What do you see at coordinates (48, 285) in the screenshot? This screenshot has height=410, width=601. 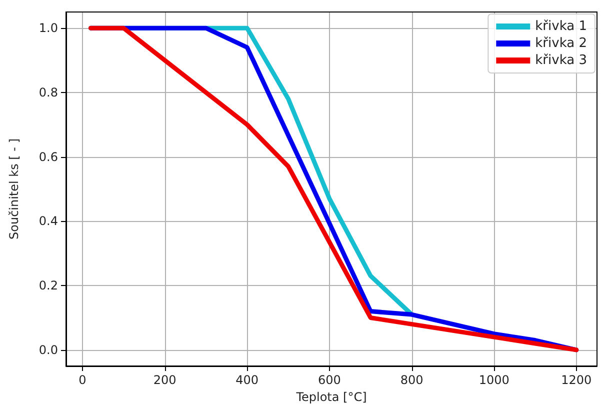 I see `y-tick-label: 0.2` at bounding box center [48, 285].